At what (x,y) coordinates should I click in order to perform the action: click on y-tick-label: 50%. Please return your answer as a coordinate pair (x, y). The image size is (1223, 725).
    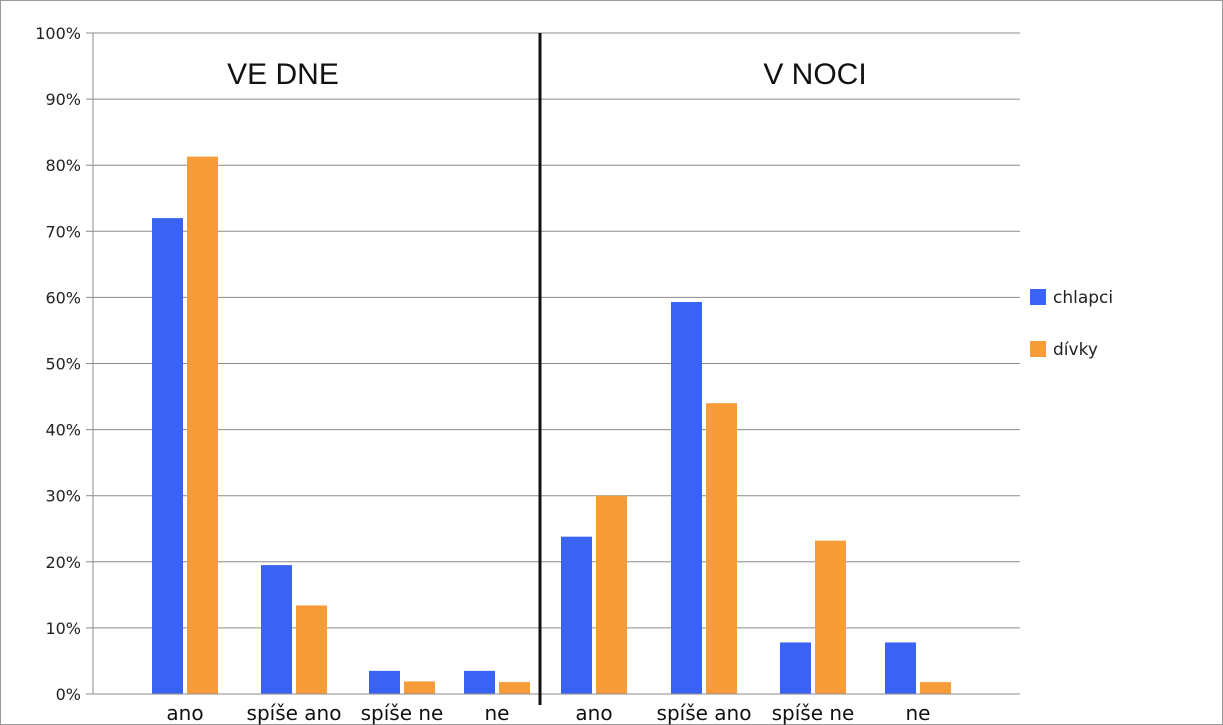
    Looking at the image, I should click on (63, 364).